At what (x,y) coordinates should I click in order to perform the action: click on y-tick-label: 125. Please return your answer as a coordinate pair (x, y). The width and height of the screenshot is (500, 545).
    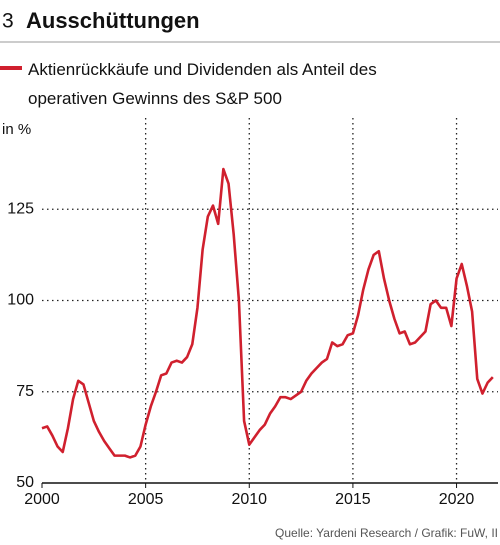
    Looking at the image, I should click on (20, 208).